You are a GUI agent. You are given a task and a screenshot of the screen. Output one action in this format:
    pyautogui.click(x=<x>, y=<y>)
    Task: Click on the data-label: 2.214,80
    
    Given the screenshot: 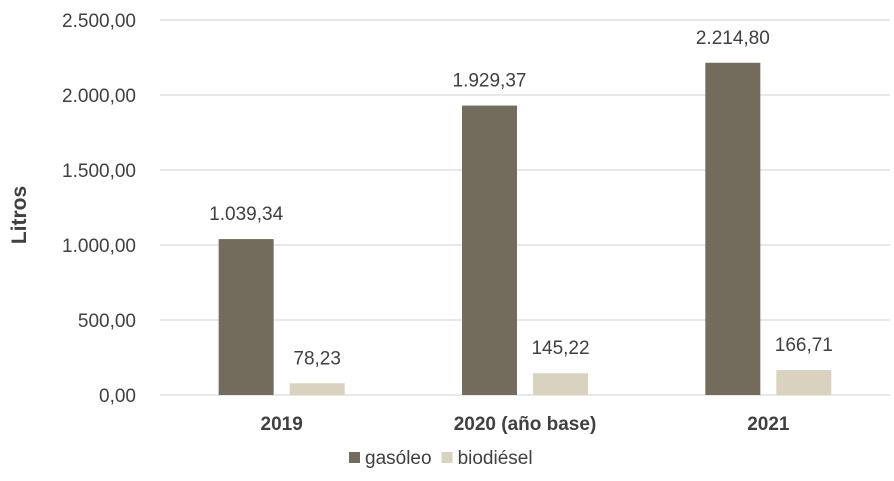 What is the action you would take?
    pyautogui.click(x=733, y=38)
    